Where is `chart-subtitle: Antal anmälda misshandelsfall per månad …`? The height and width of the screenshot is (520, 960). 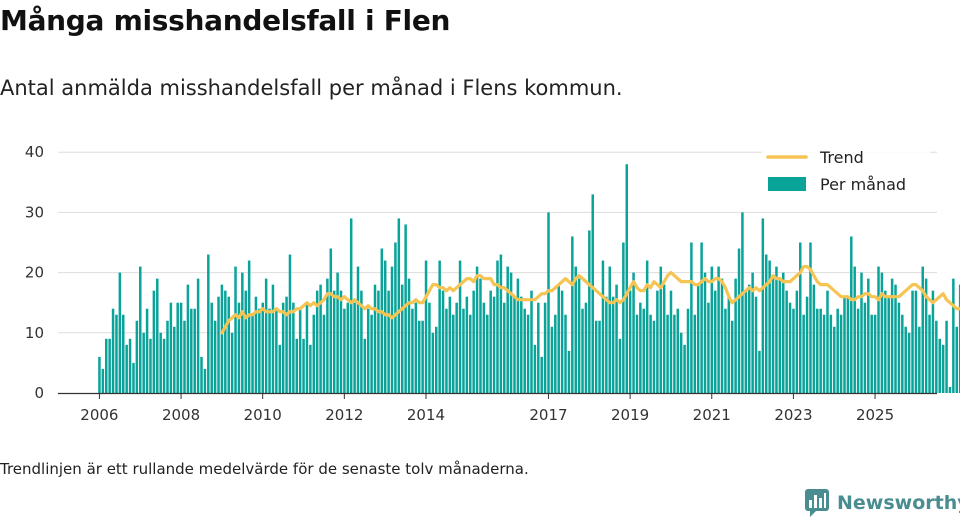 chart-subtitle: Antal anmälda misshandelsfall per månad … is located at coordinates (311, 88).